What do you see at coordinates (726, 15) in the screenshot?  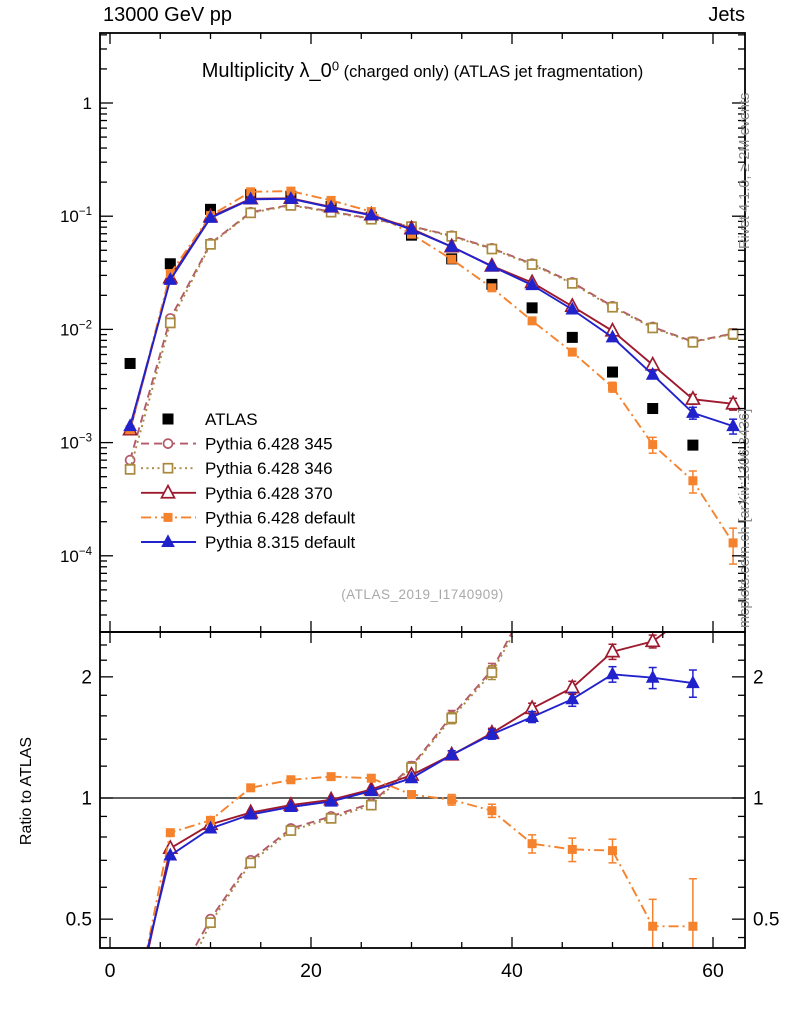 I see `analysis-group-label: Jets` at bounding box center [726, 15].